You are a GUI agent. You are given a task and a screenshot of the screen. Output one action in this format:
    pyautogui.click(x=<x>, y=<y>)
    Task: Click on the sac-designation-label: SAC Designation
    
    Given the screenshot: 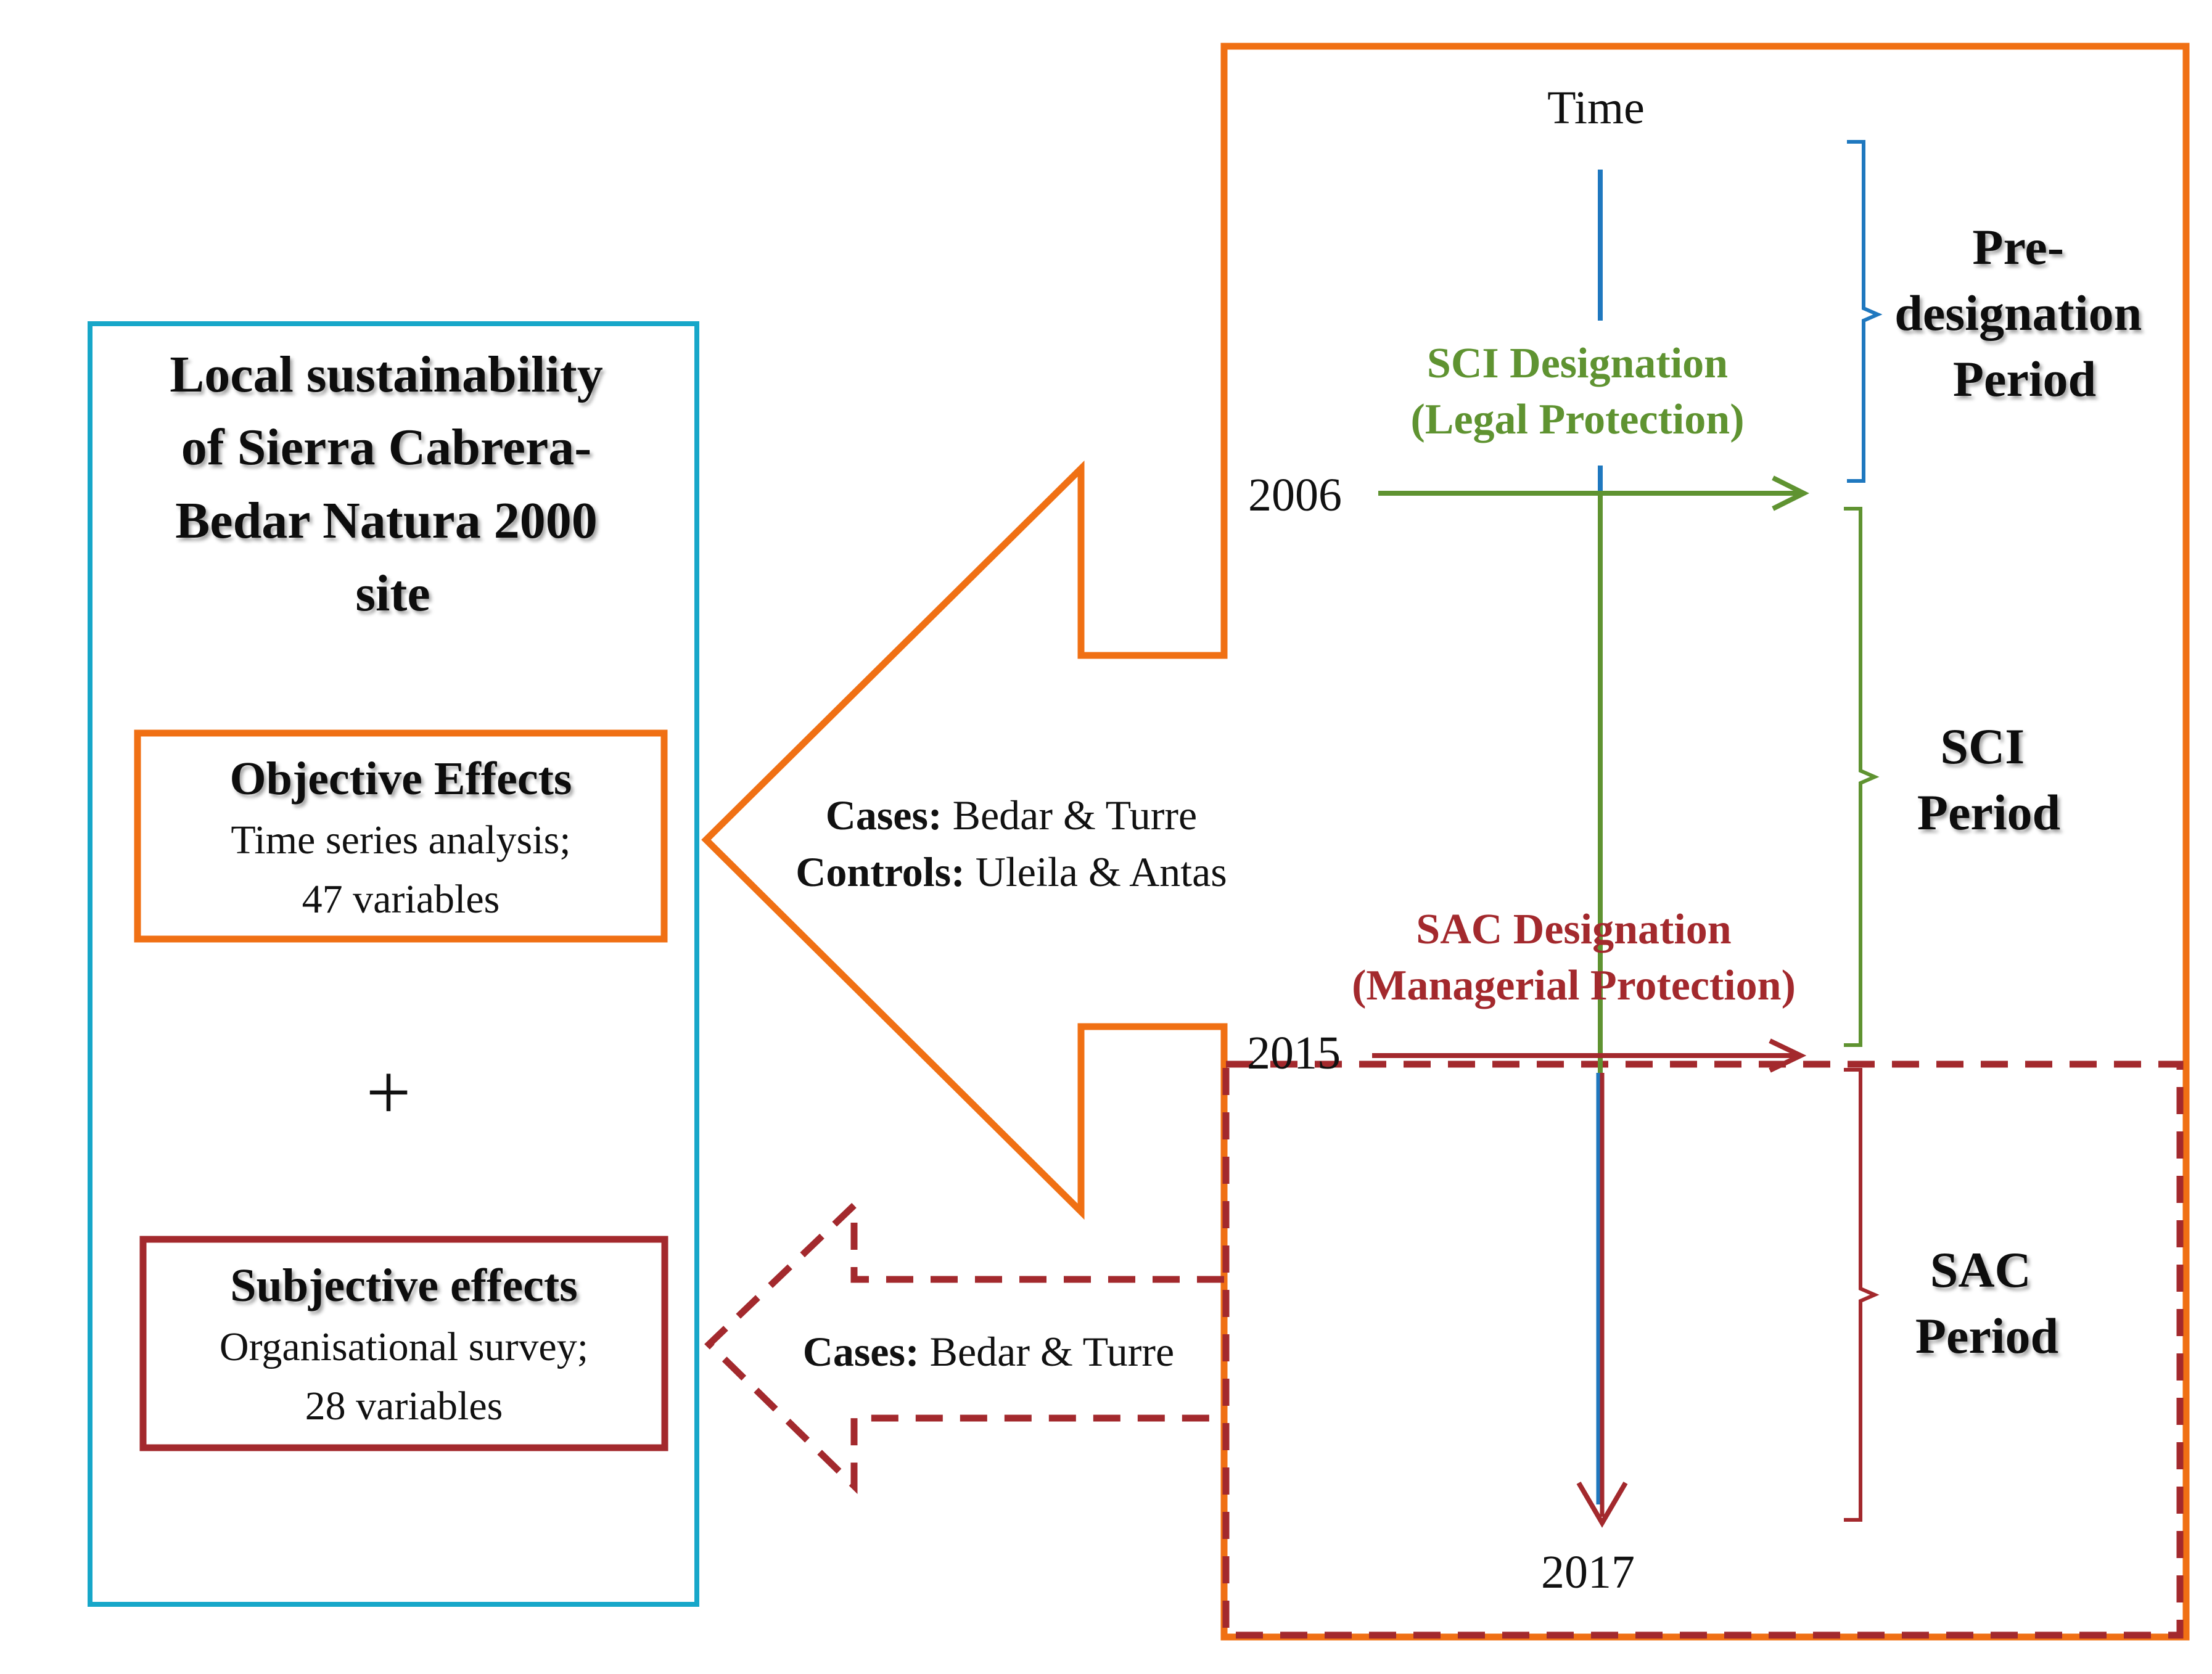 What is the action you would take?
    pyautogui.click(x=1573, y=930)
    